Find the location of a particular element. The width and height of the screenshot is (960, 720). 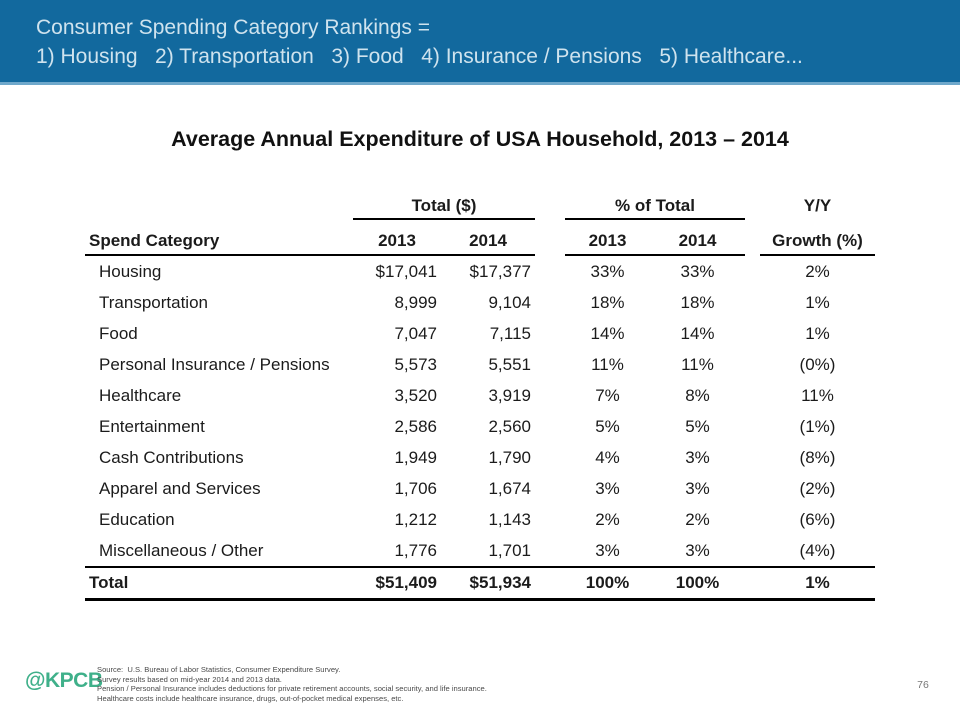

group-header-yy: Y/Y is located at coordinates (817, 205).